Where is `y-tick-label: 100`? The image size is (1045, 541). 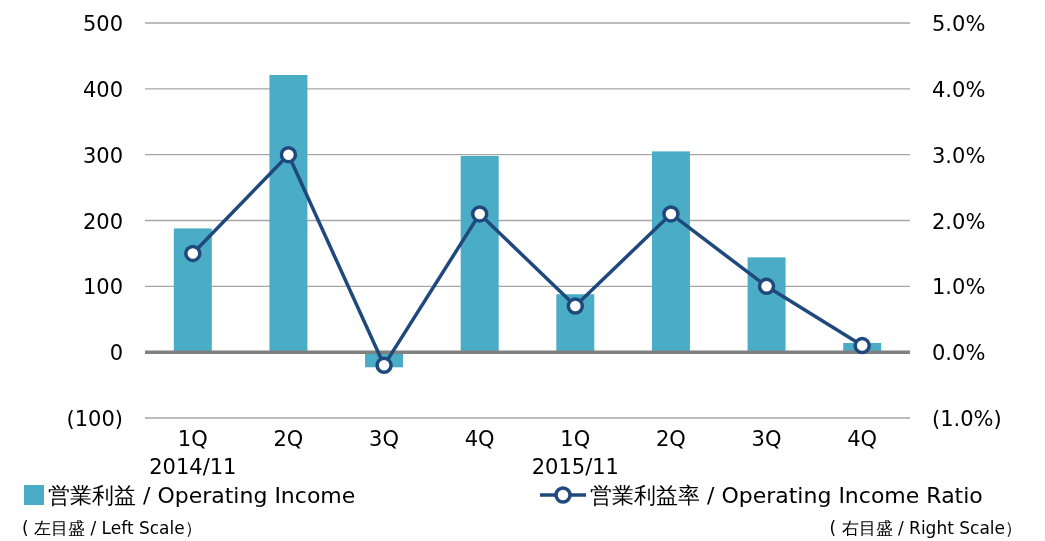 y-tick-label: 100 is located at coordinates (102, 287).